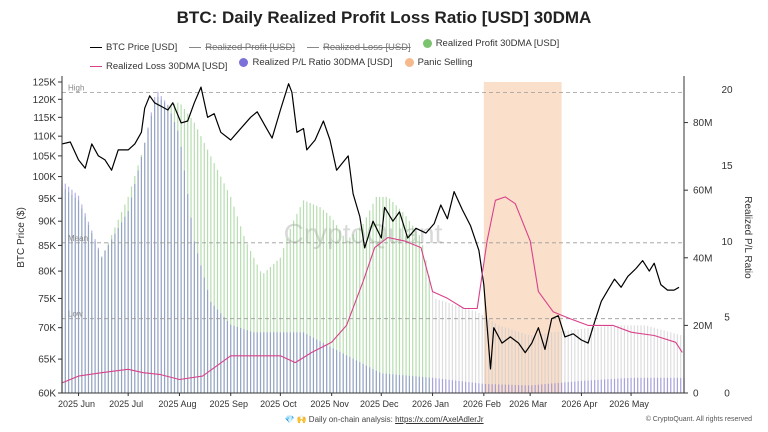 This screenshot has height=432, width=768. I want to click on left-tick-label: 85K, so click(47, 246).